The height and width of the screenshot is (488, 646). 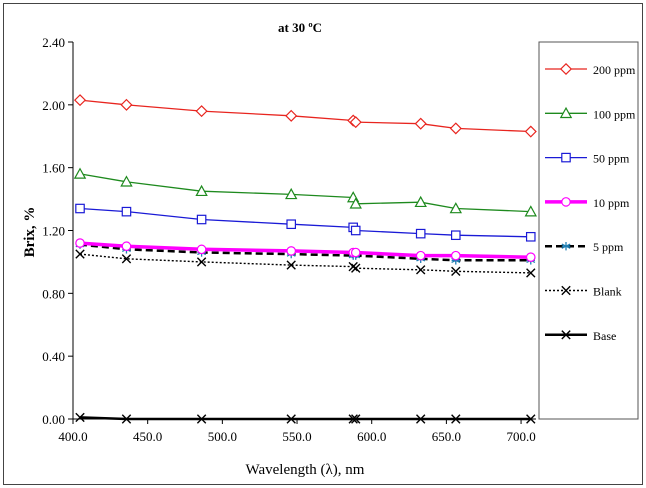 I want to click on y-tick-label: 0.40, so click(x=53, y=356).